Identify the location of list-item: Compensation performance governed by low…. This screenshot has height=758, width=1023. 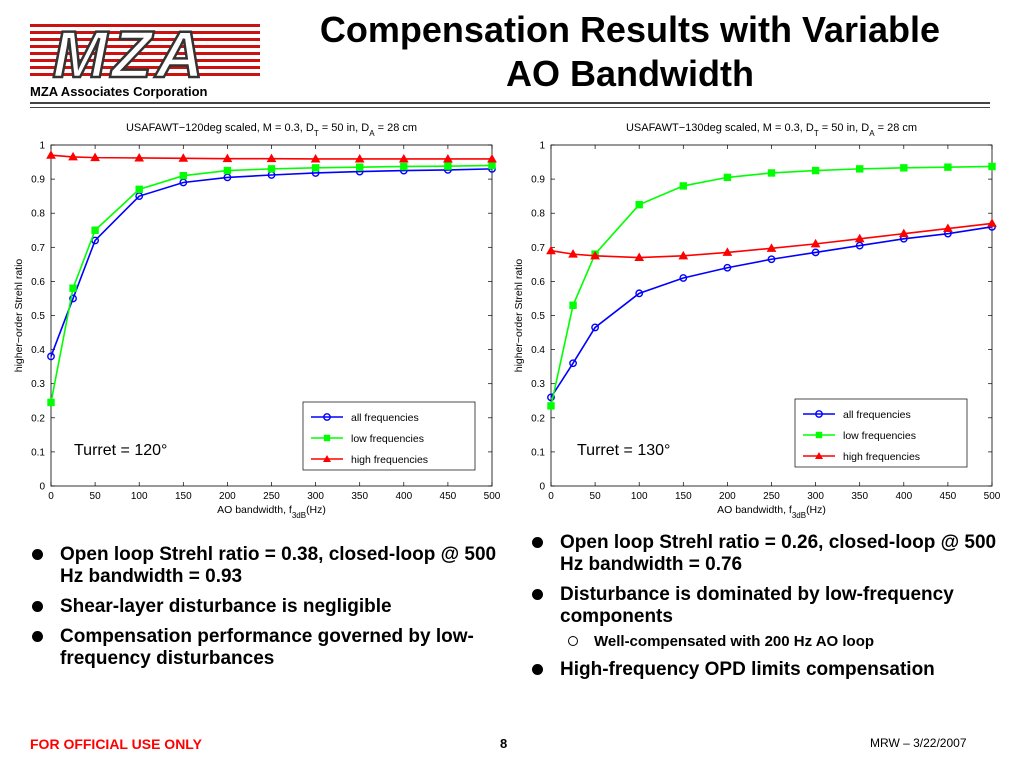
(265, 648).